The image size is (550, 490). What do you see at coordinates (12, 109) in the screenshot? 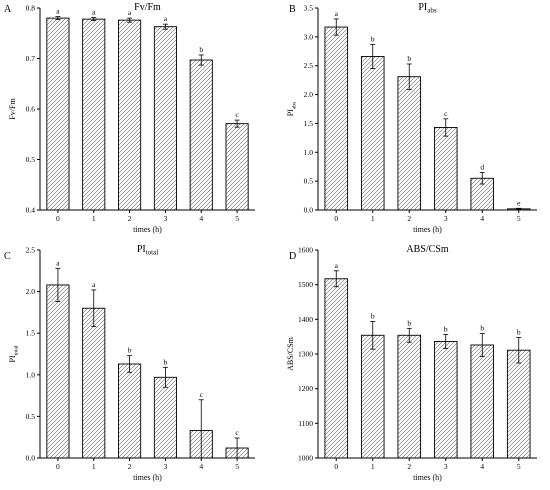
I see `y-axis-label: Fv/Fm` at bounding box center [12, 109].